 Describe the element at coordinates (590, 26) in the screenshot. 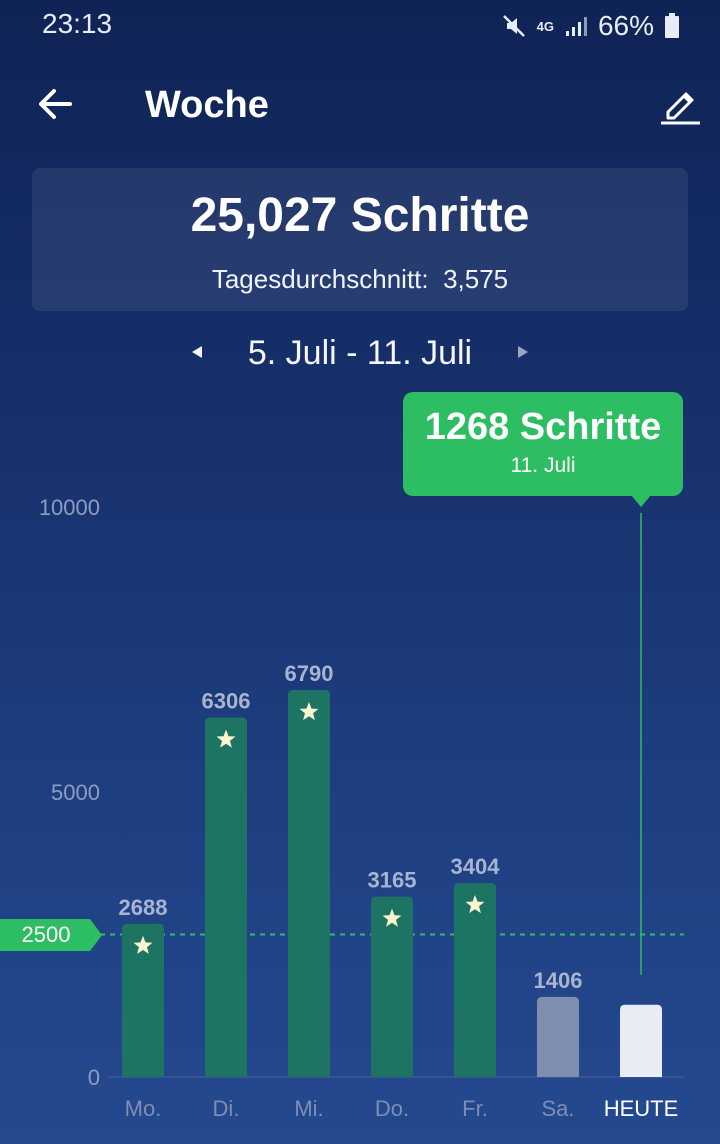

I see `status-icons: 4G 66%` at that location.